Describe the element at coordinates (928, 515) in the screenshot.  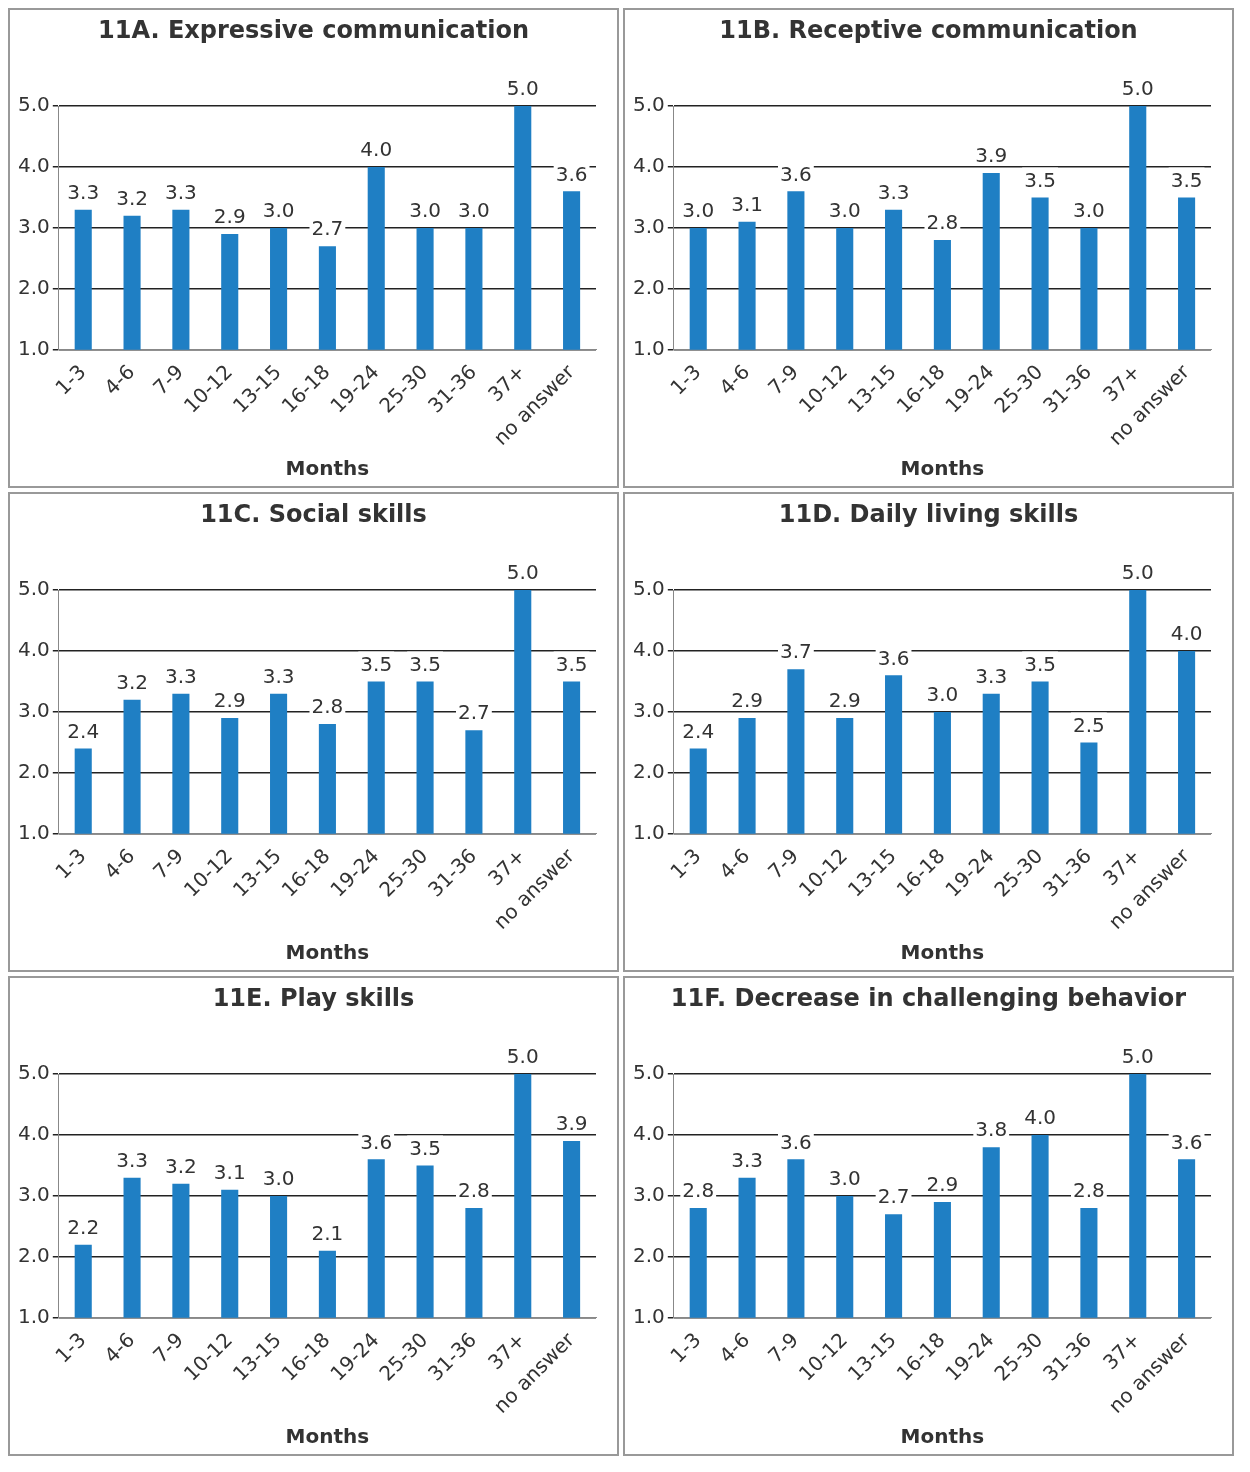
I see `chart-title: 11D. Daily living skills` at that location.